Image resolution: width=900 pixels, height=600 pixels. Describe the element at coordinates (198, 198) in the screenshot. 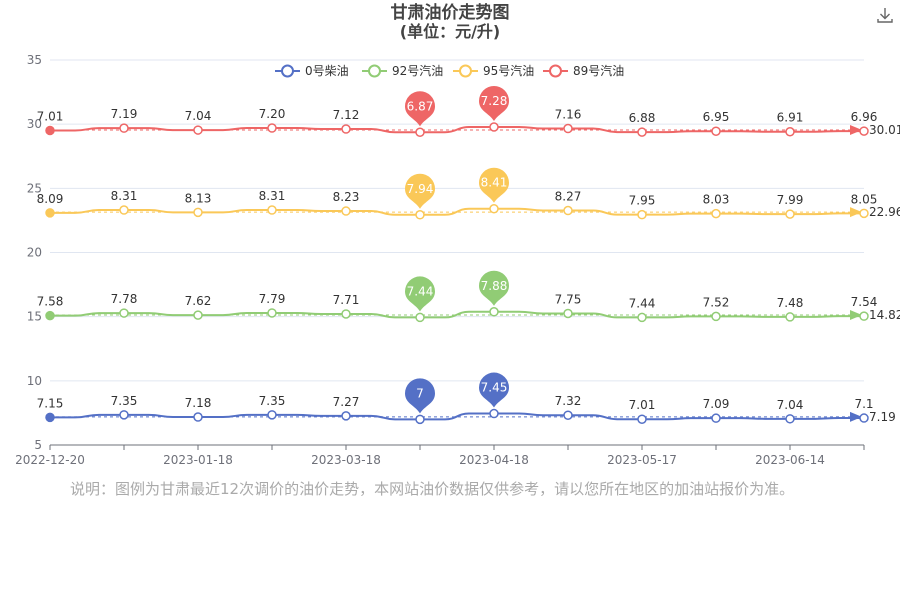

I see `data-label: 8.13` at that location.